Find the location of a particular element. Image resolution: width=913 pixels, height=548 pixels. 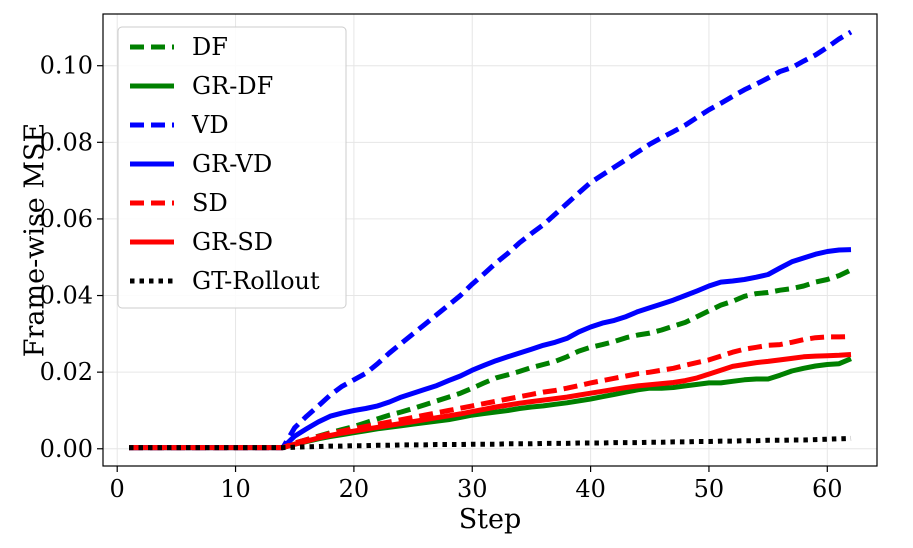

legend-label: GR-VD is located at coordinates (232, 164).